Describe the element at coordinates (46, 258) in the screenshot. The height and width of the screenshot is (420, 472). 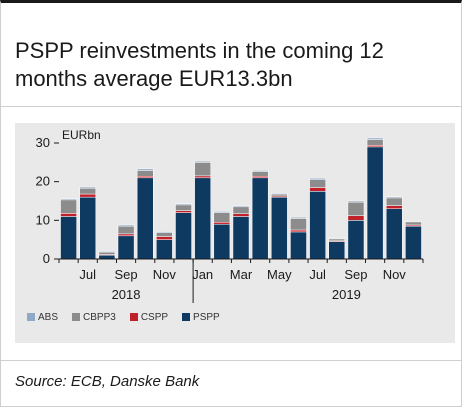
I see `y-tick-label: 0` at that location.